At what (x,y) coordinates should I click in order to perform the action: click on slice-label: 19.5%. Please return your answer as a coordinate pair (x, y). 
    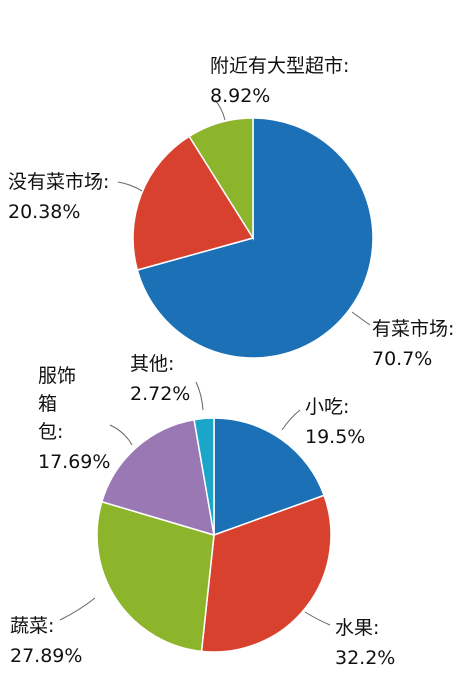
    Looking at the image, I should click on (335, 437).